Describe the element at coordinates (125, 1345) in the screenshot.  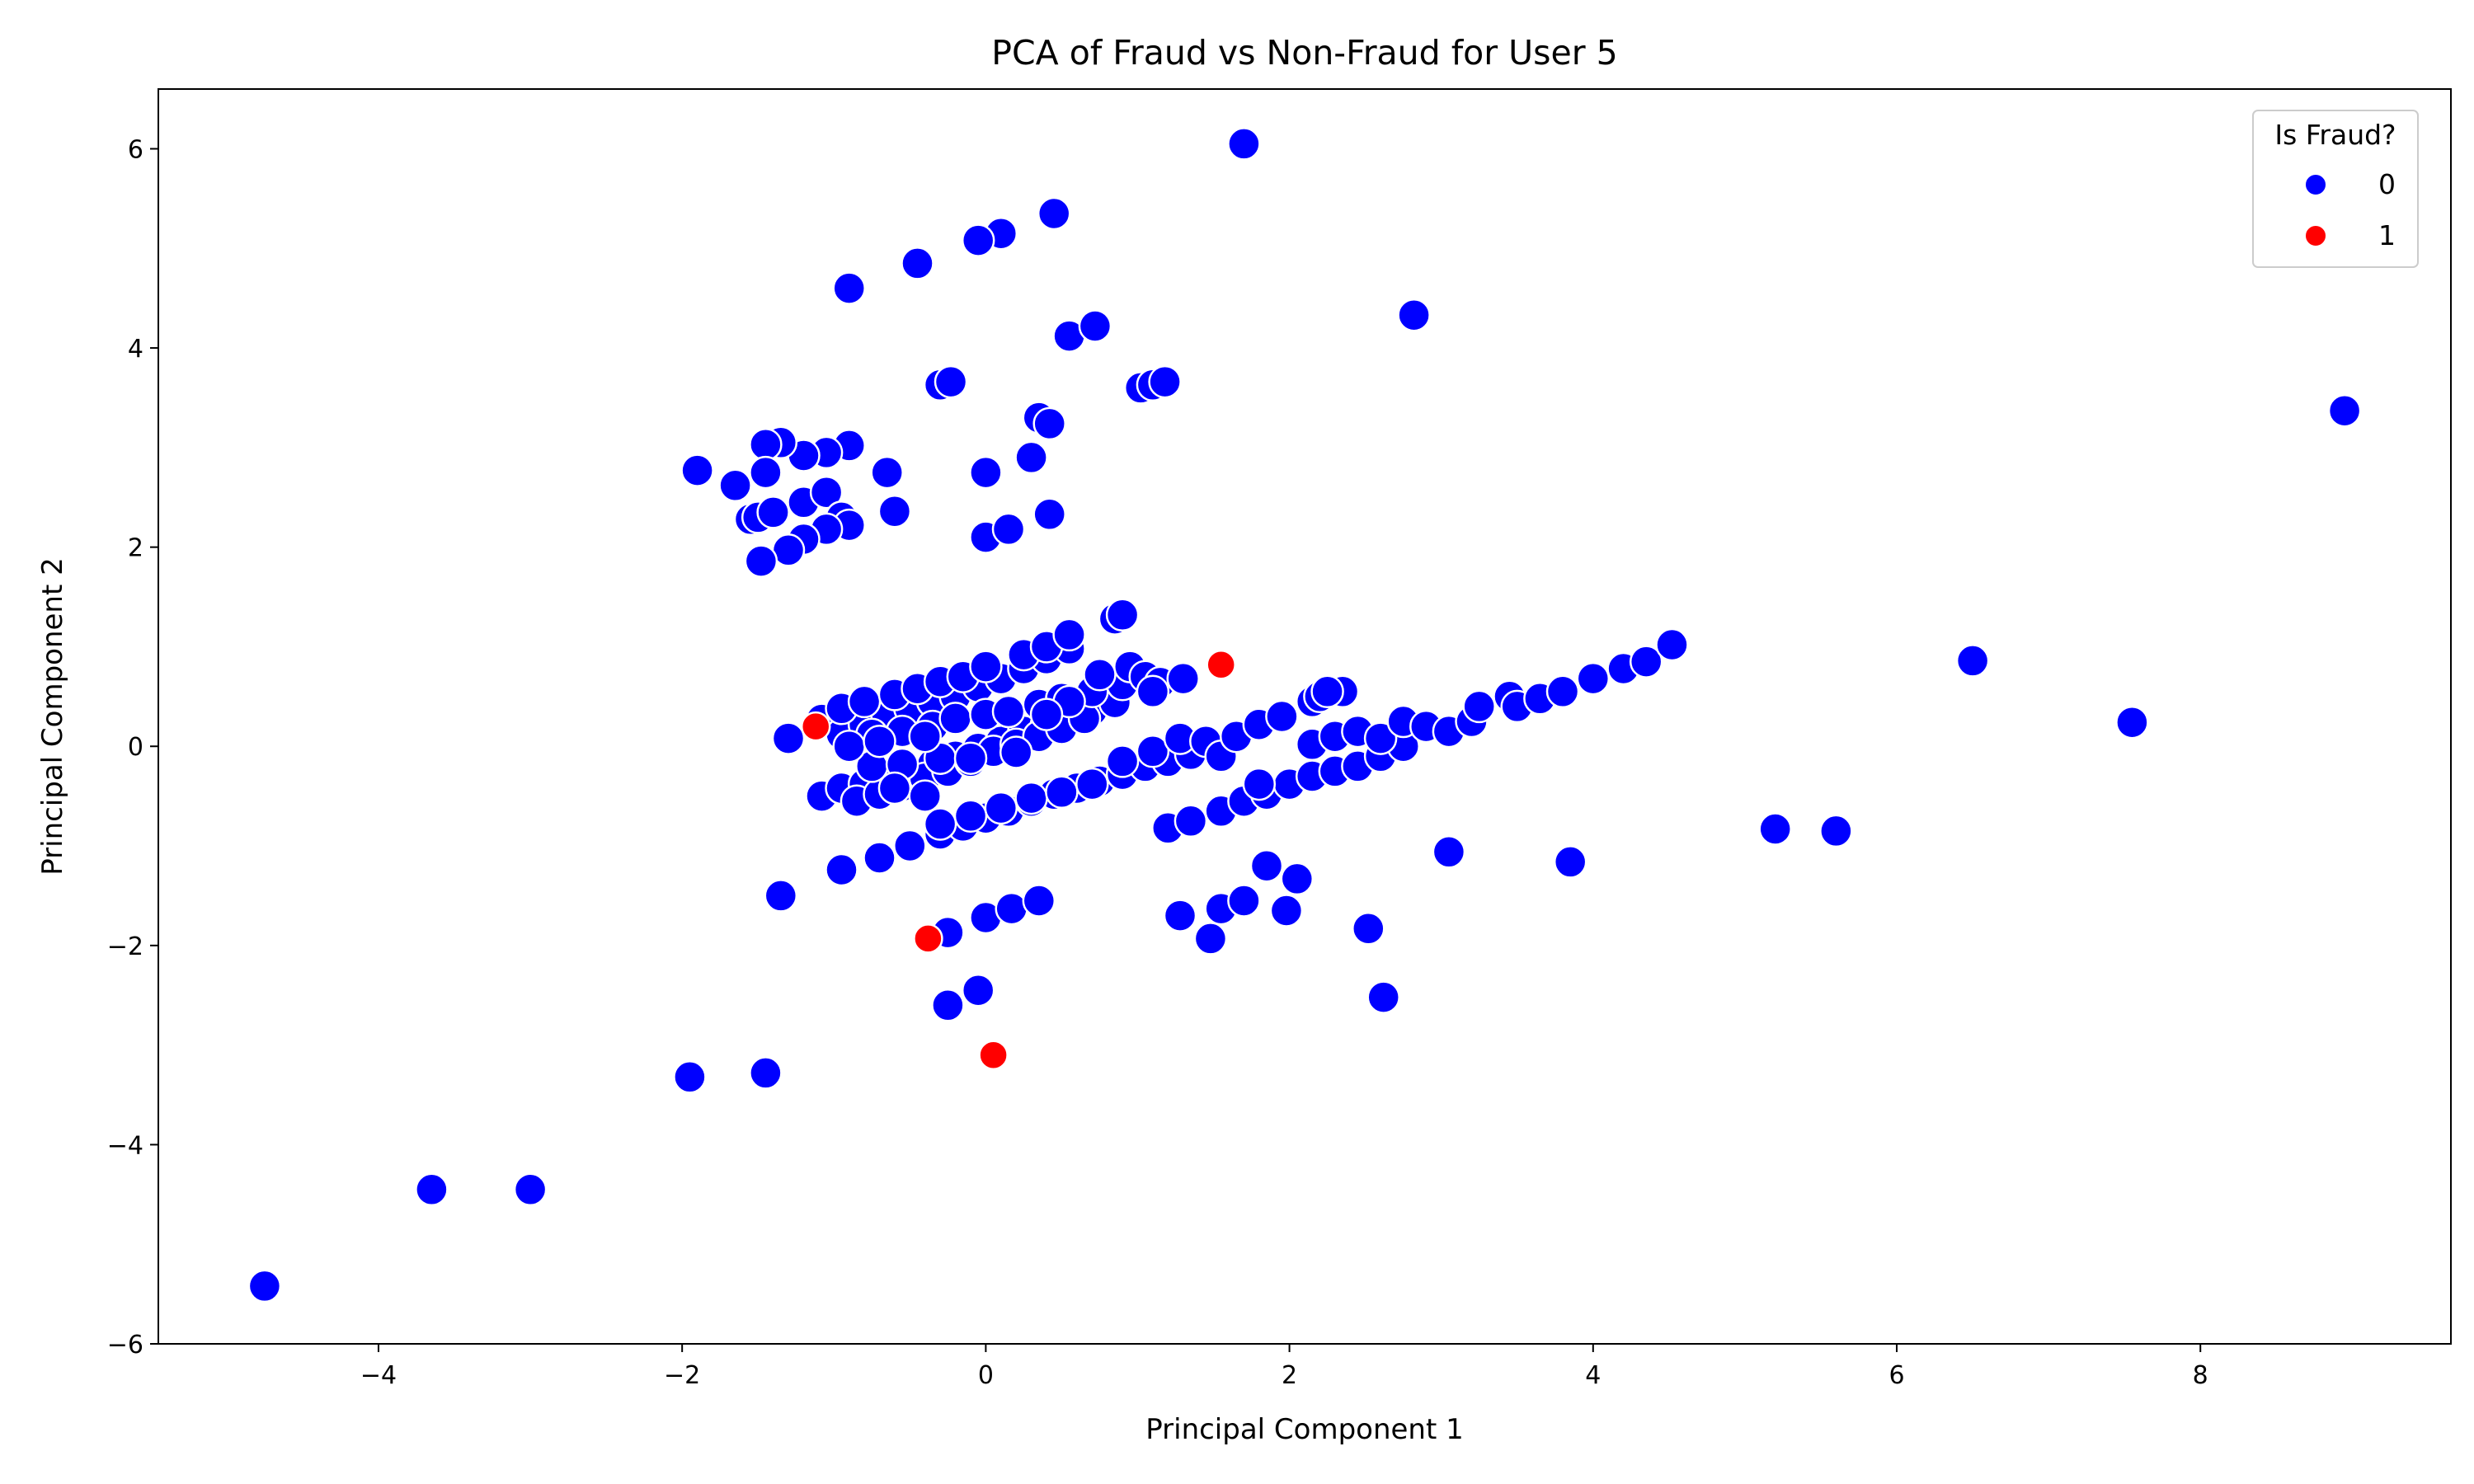
I see `y-tick-label: −6` at that location.